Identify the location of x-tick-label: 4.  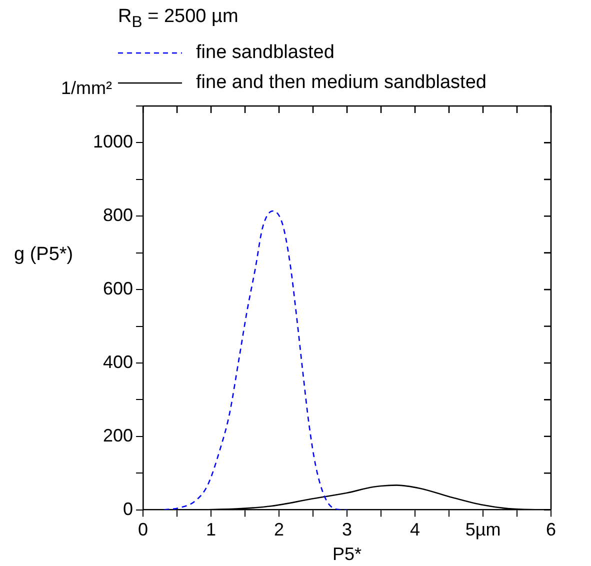
(415, 530).